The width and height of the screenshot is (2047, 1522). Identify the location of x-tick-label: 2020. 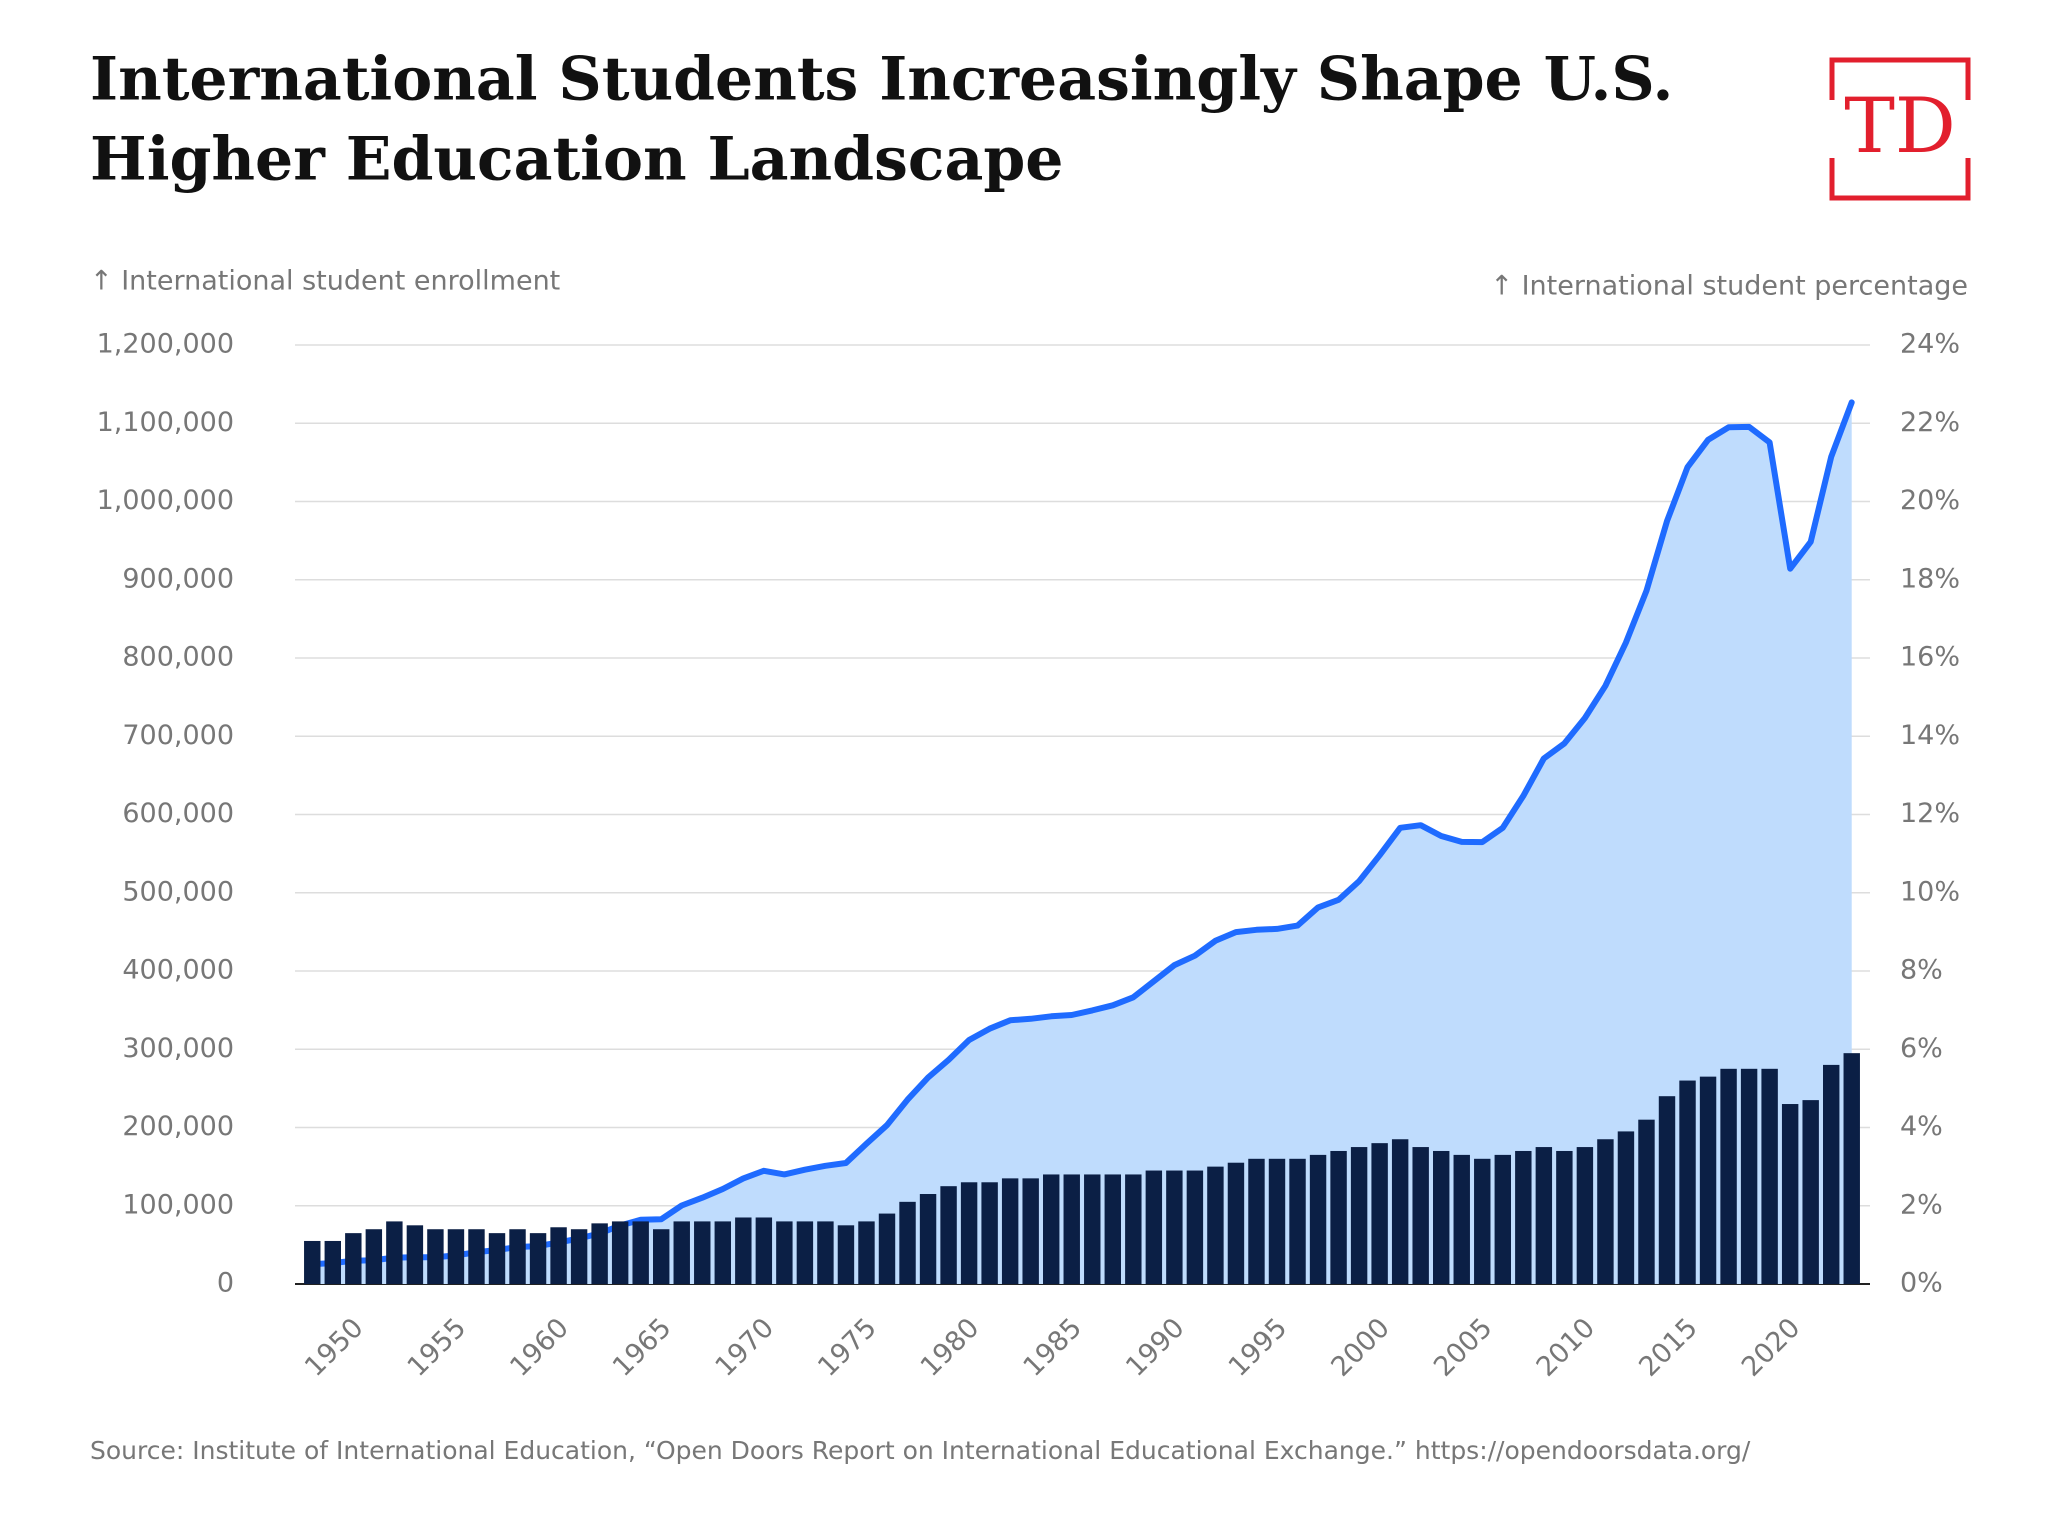
(1771, 1347).